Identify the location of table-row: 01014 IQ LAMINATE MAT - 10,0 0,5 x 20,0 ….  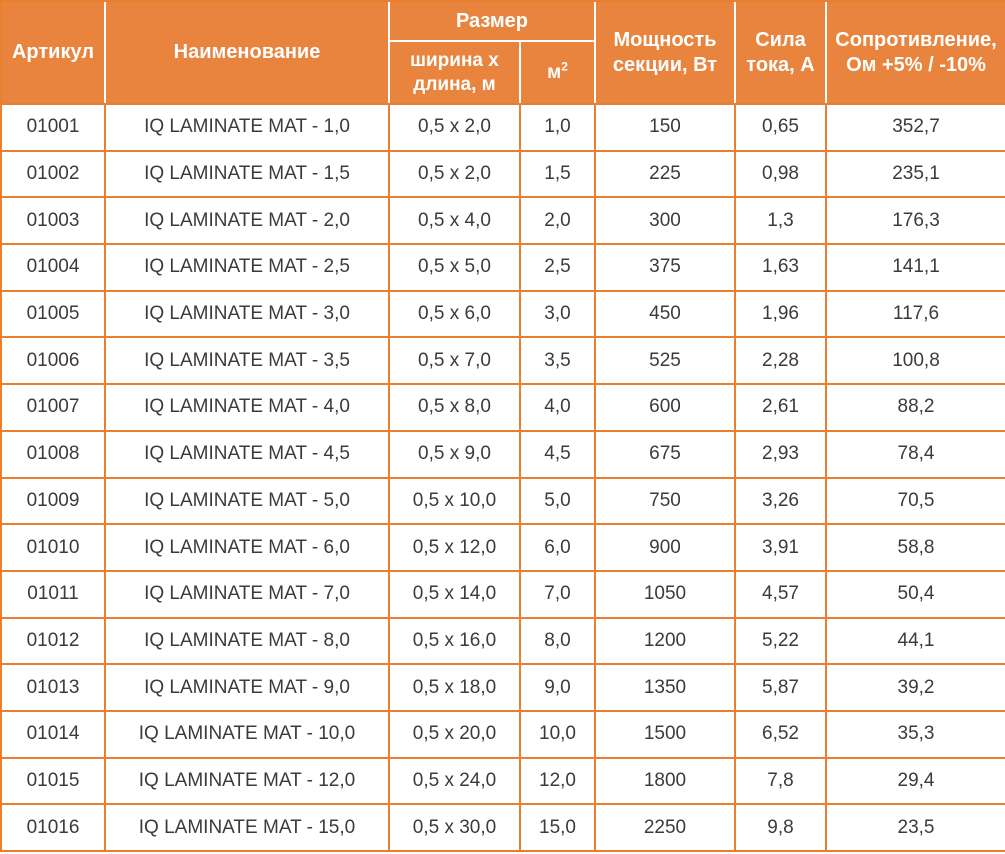
(503, 733).